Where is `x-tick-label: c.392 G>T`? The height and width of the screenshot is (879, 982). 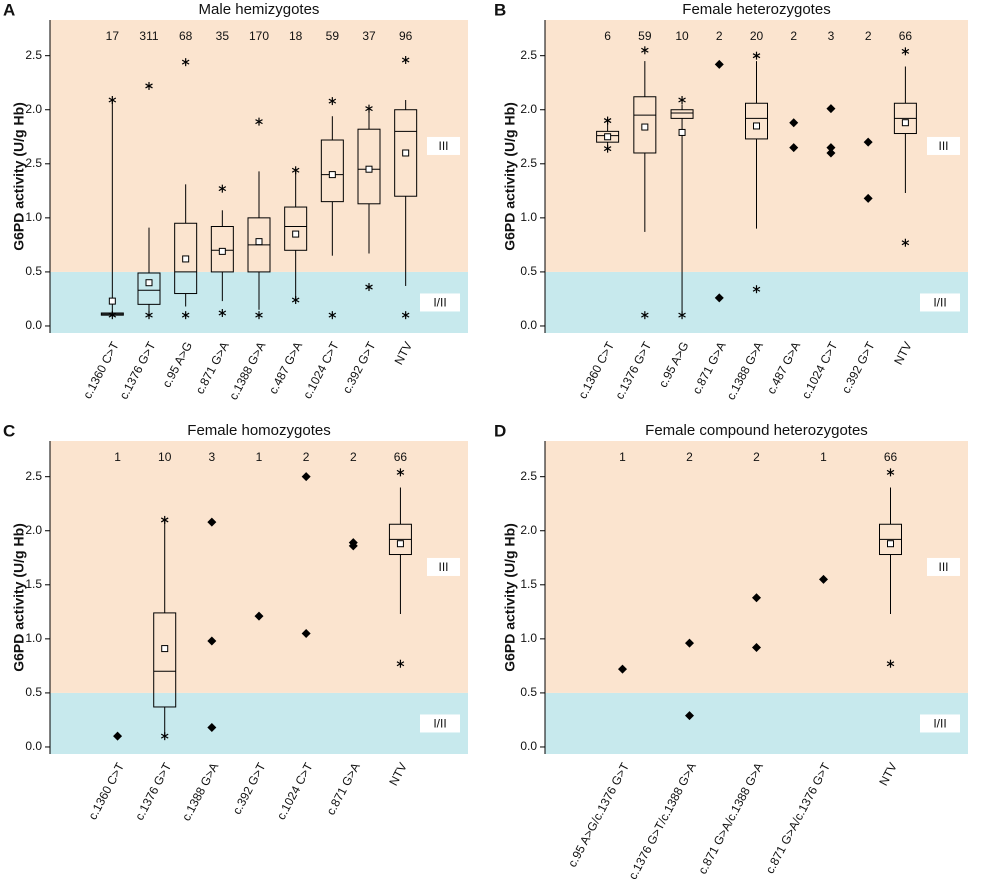 x-tick-label: c.392 G>T is located at coordinates (858, 367).